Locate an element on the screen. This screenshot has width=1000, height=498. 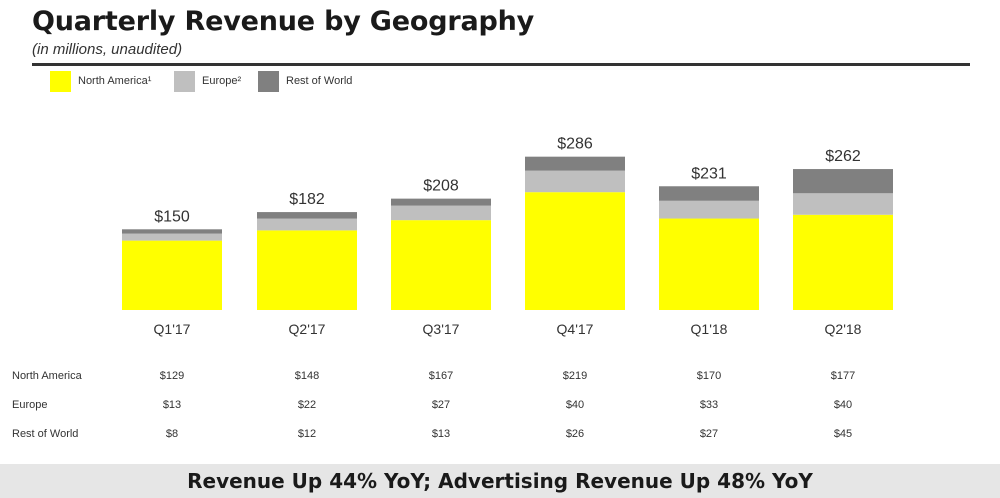
table-cell-north-america: $219 is located at coordinates (575, 376).